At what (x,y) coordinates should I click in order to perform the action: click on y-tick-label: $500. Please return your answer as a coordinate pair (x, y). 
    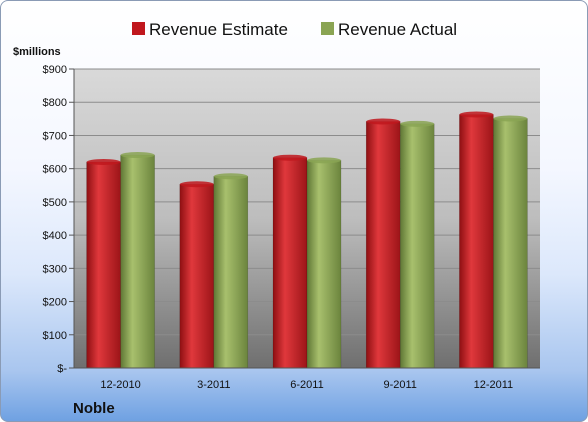
    Looking at the image, I should click on (55, 203).